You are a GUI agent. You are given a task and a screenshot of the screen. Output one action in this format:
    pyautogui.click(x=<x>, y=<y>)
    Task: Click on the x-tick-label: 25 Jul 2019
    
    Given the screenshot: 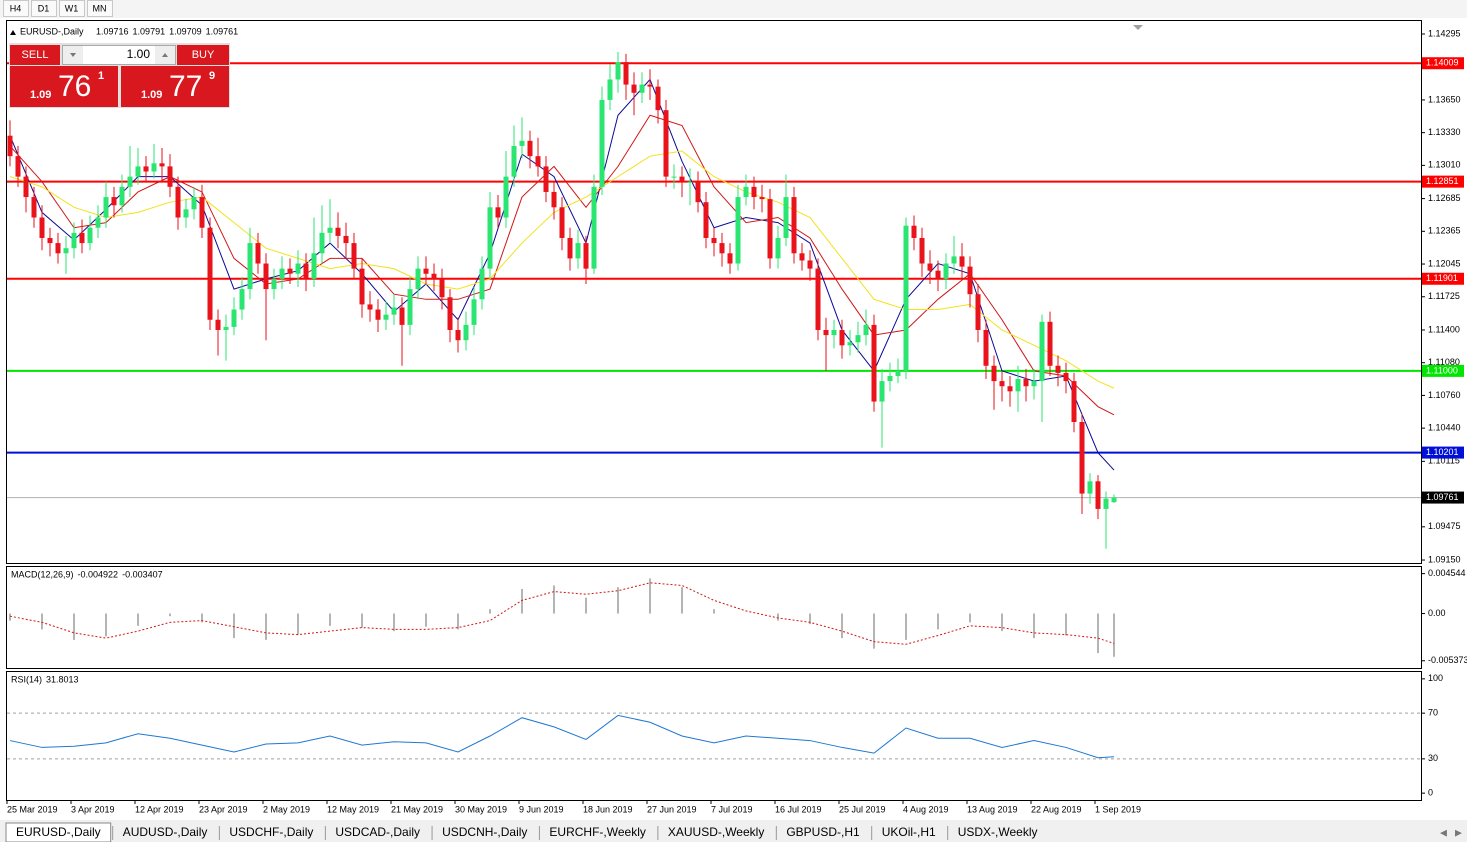 What is the action you would take?
    pyautogui.click(x=862, y=809)
    